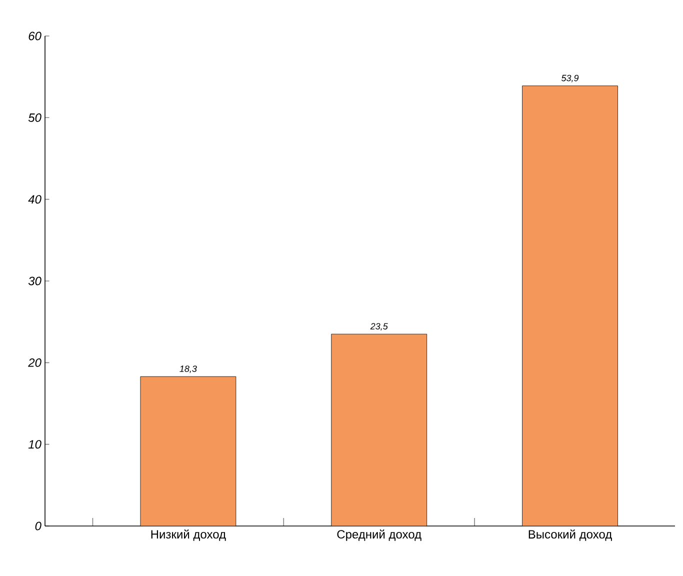  I want to click on y-tick-label: 20, so click(35, 362).